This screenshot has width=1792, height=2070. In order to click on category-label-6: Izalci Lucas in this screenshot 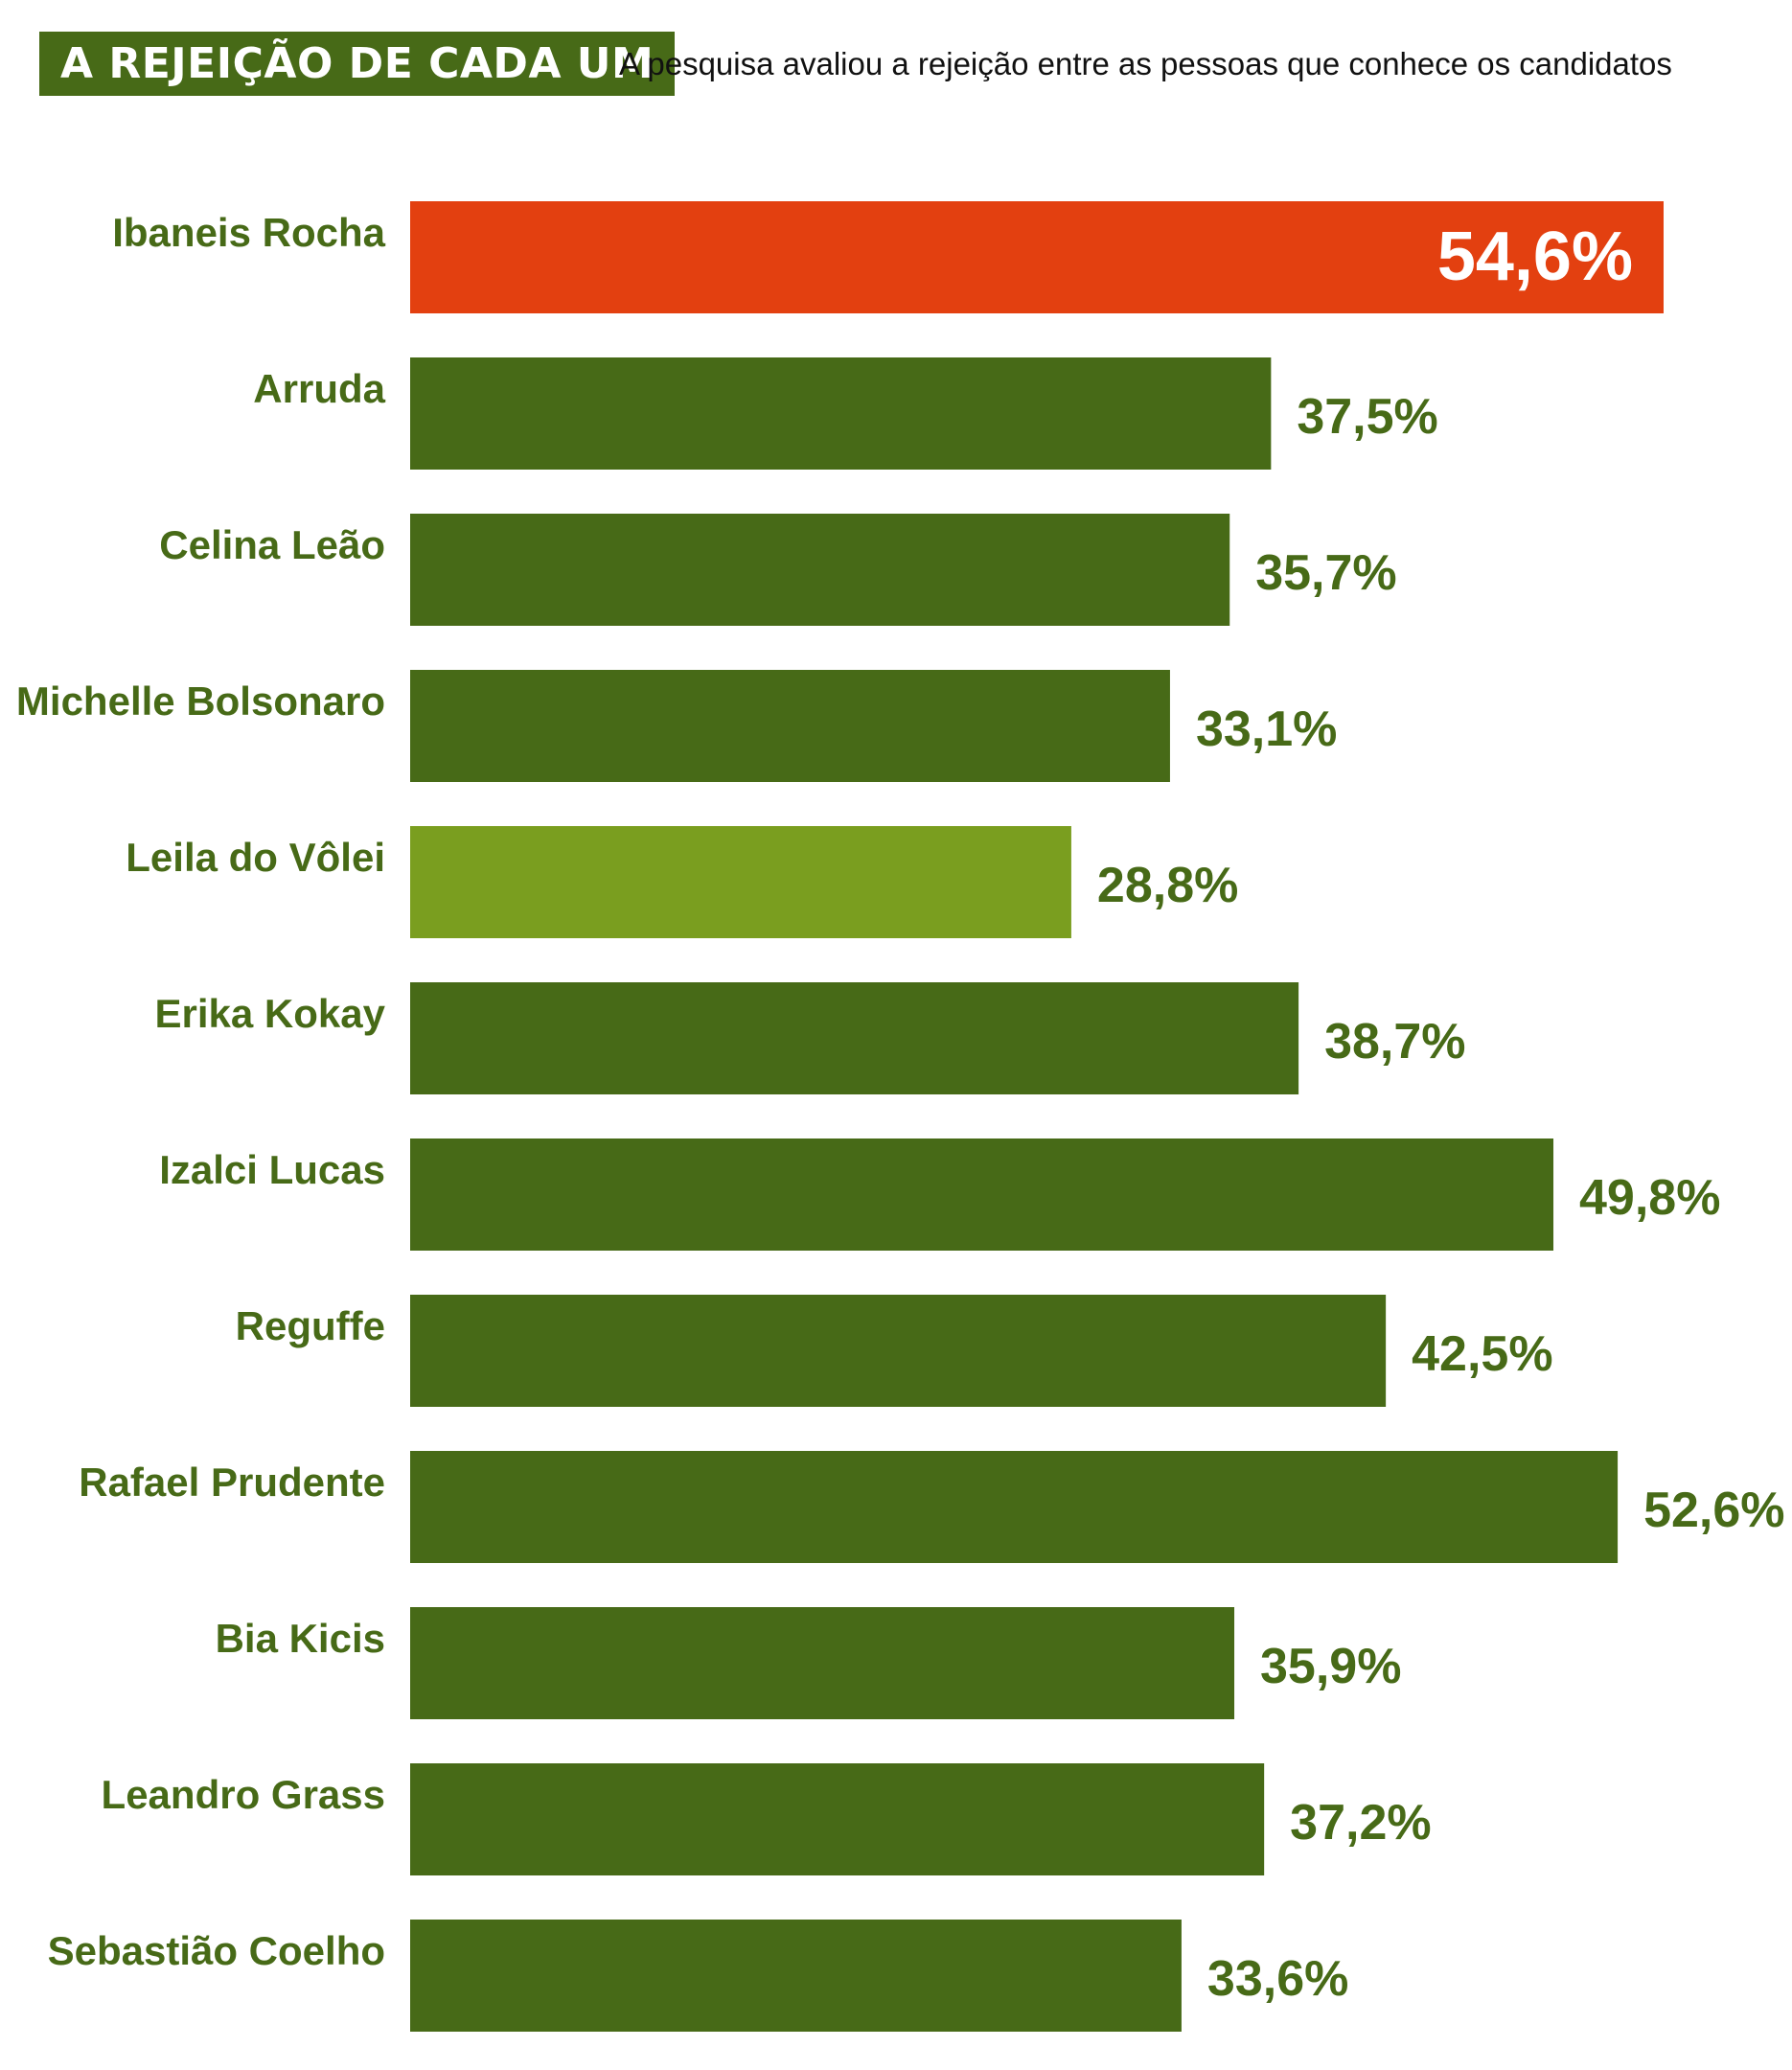, I will do `click(272, 1169)`.